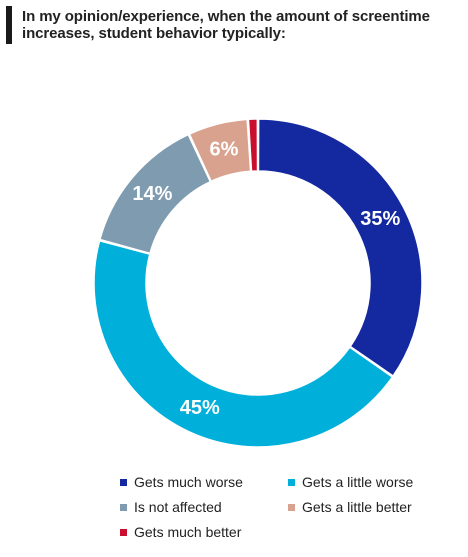 The height and width of the screenshot is (557, 468). Describe the element at coordinates (188, 532) in the screenshot. I see `legend-label: Gets much better` at that location.